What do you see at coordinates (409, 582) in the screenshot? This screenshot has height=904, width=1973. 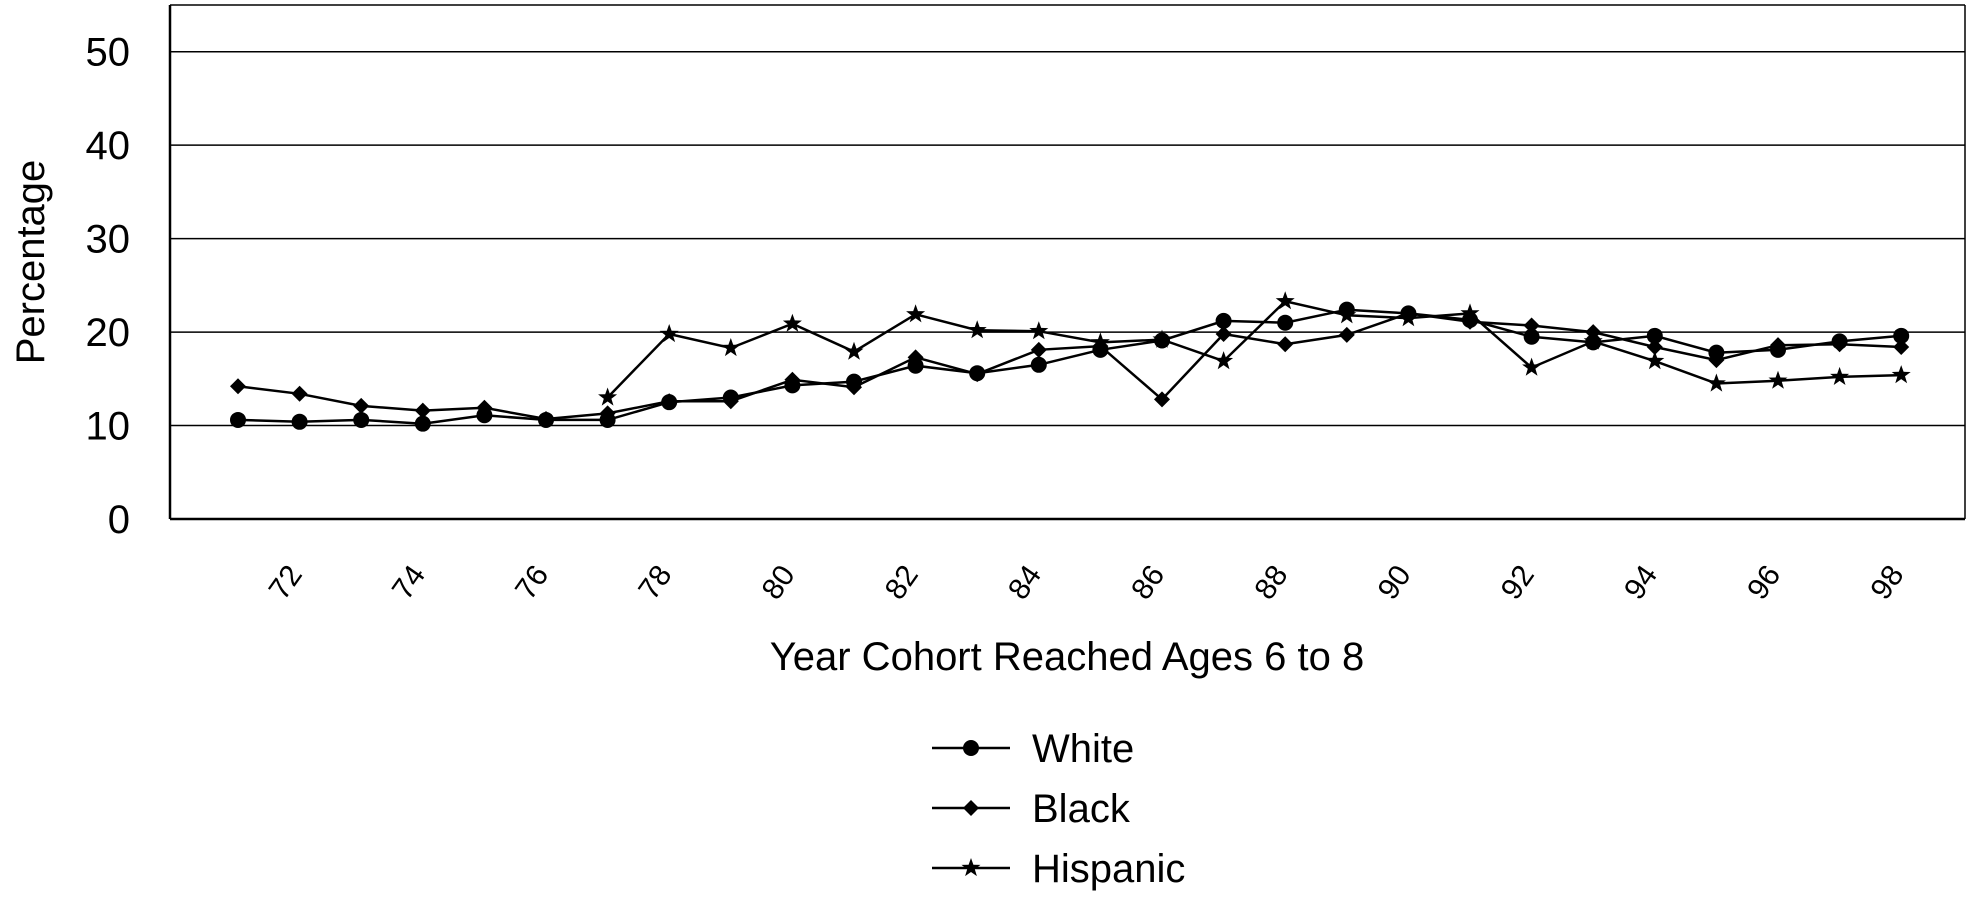 I see `x-tick-label: 74` at bounding box center [409, 582].